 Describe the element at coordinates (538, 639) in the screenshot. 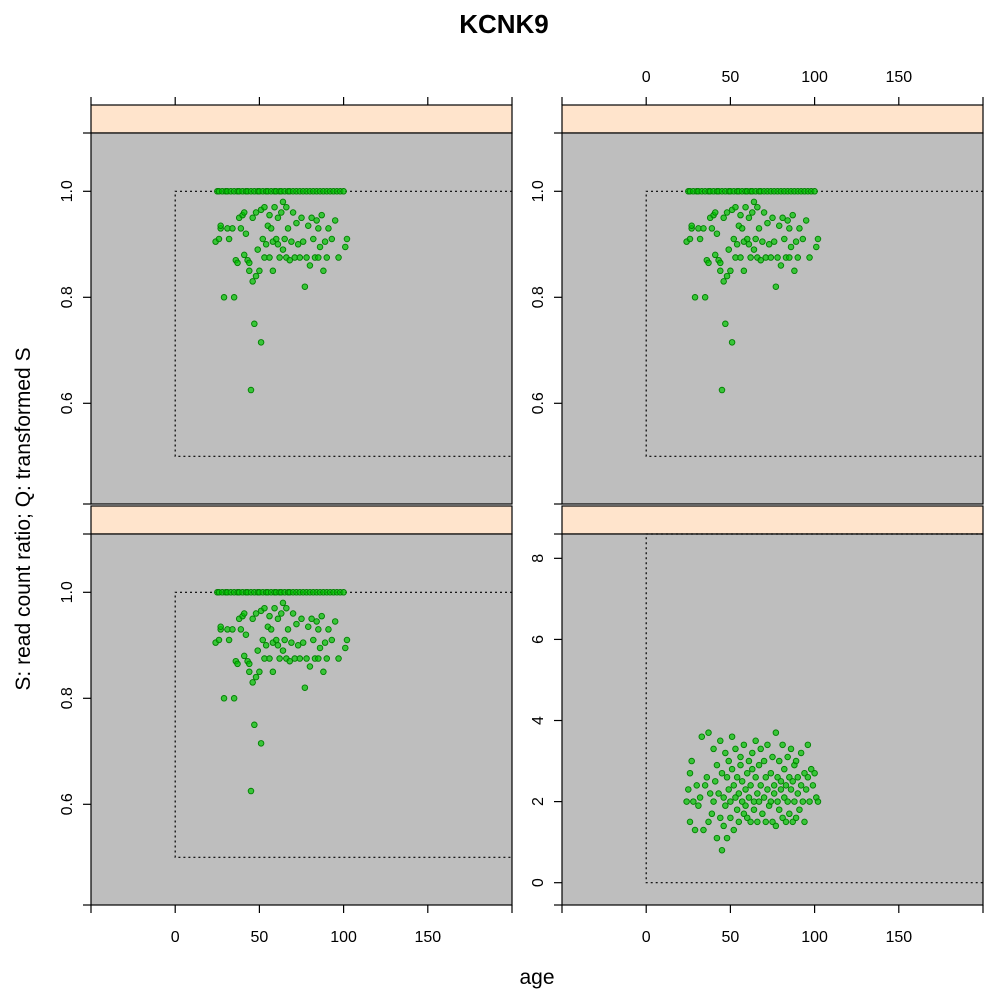

I see `y-tick-label: 6` at that location.